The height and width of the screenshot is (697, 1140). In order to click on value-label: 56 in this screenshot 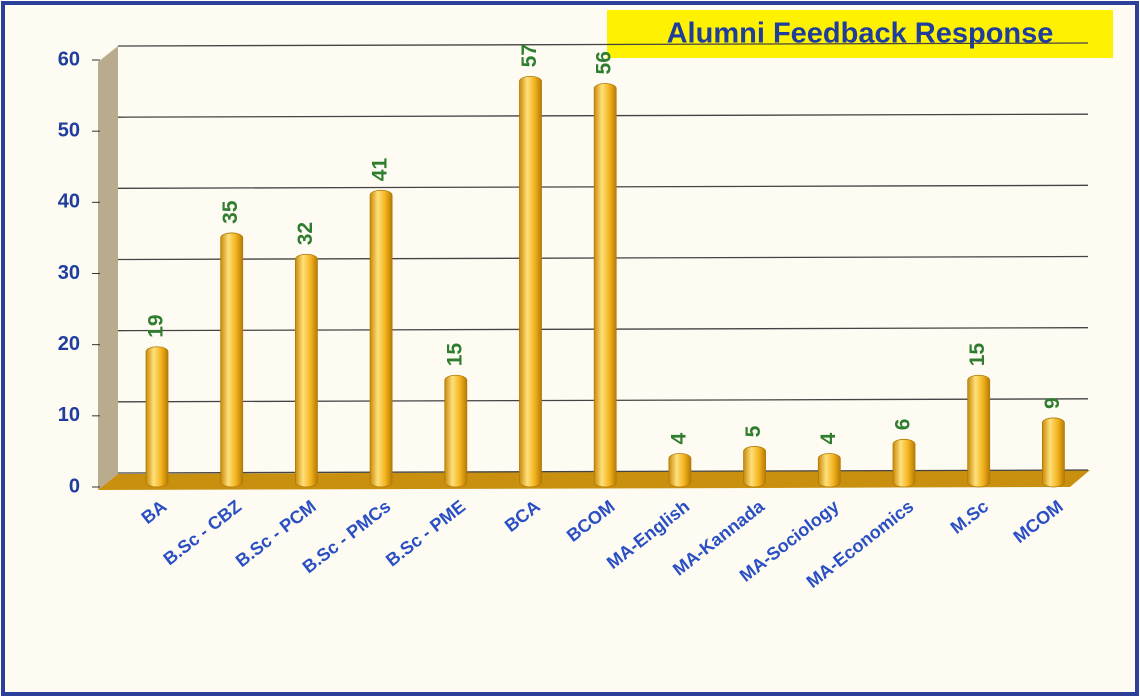, I will do `click(604, 62)`.